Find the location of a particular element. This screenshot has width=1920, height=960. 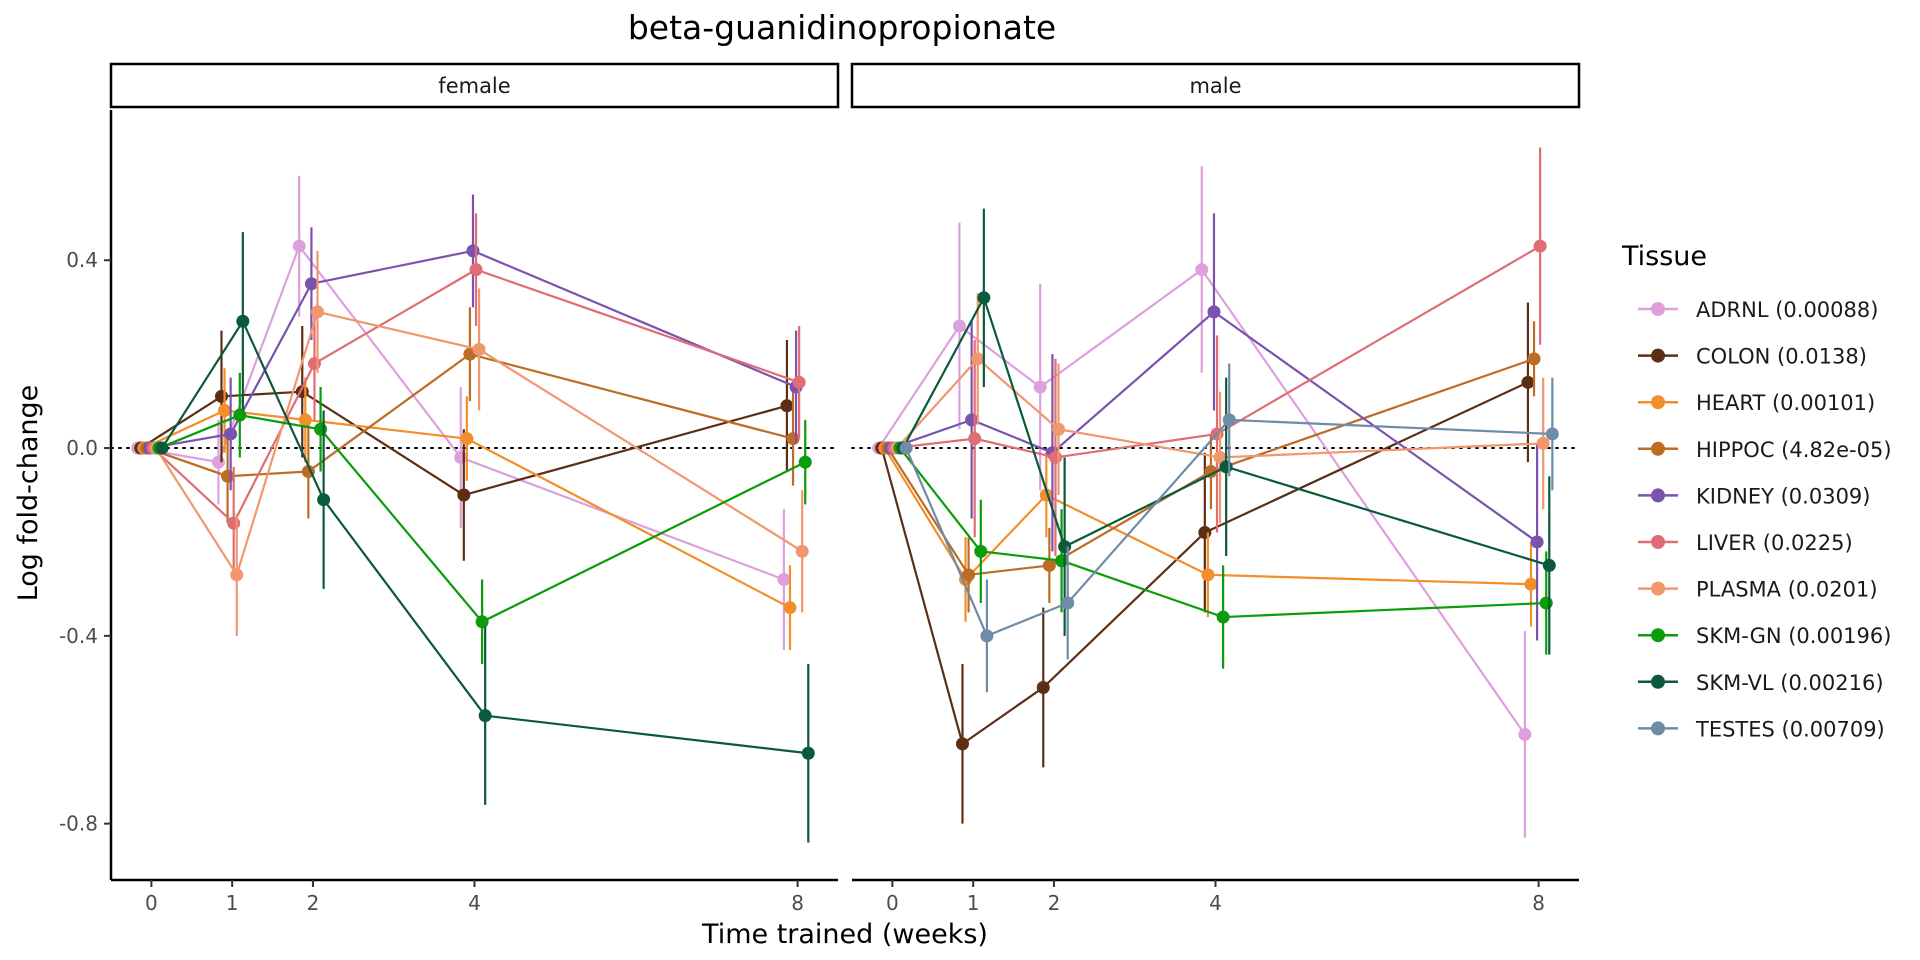

legend-item-plasma: PLASMA (0.0201) is located at coordinates (1758, 590).